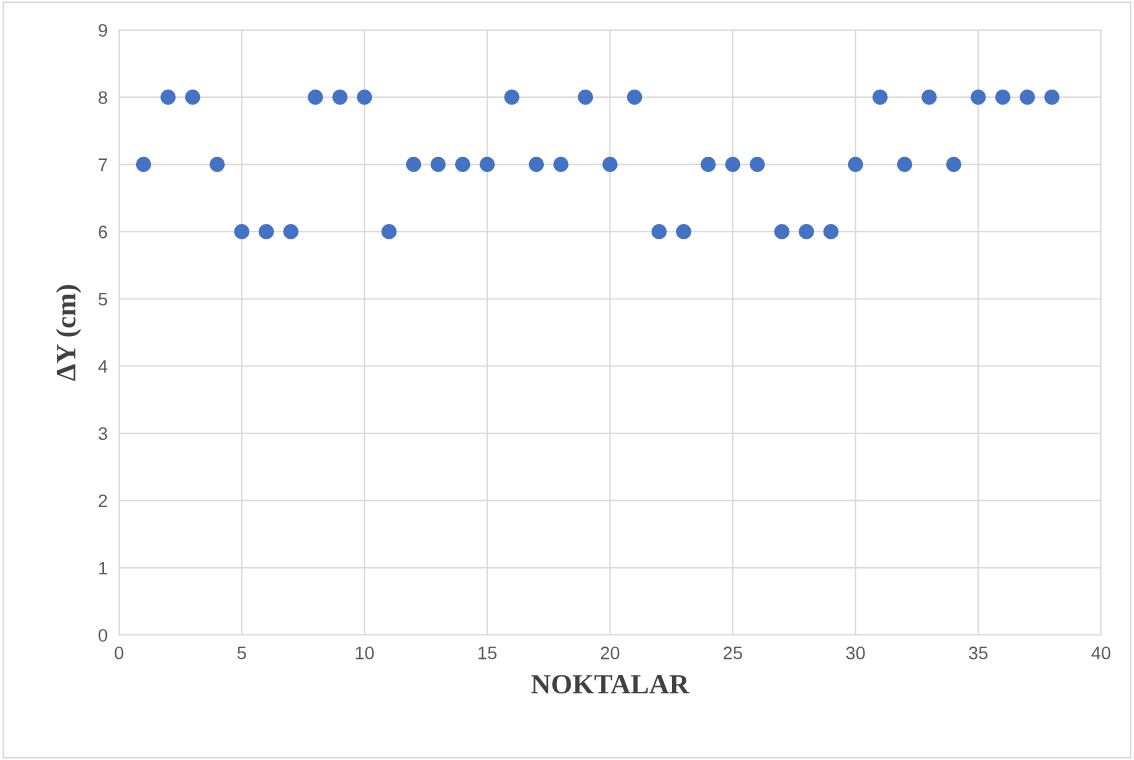 The width and height of the screenshot is (1134, 760). Describe the element at coordinates (103, 232) in the screenshot. I see `y-tick-label: 6` at that location.